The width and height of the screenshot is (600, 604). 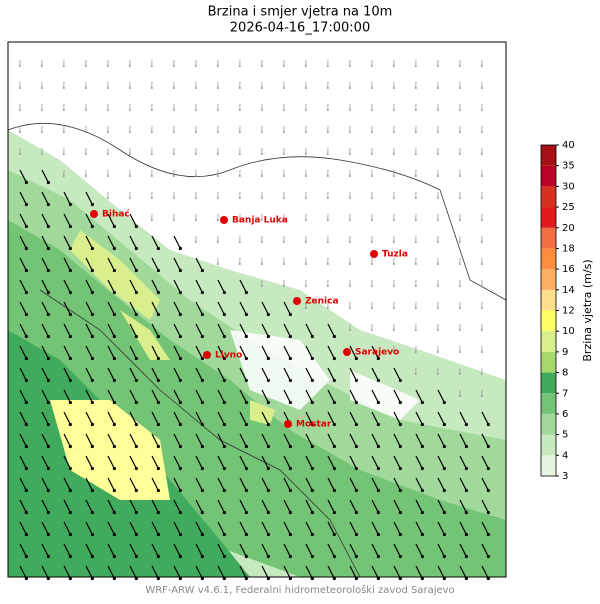 I want to click on colorbar-tick-label: 20, so click(x=568, y=228).